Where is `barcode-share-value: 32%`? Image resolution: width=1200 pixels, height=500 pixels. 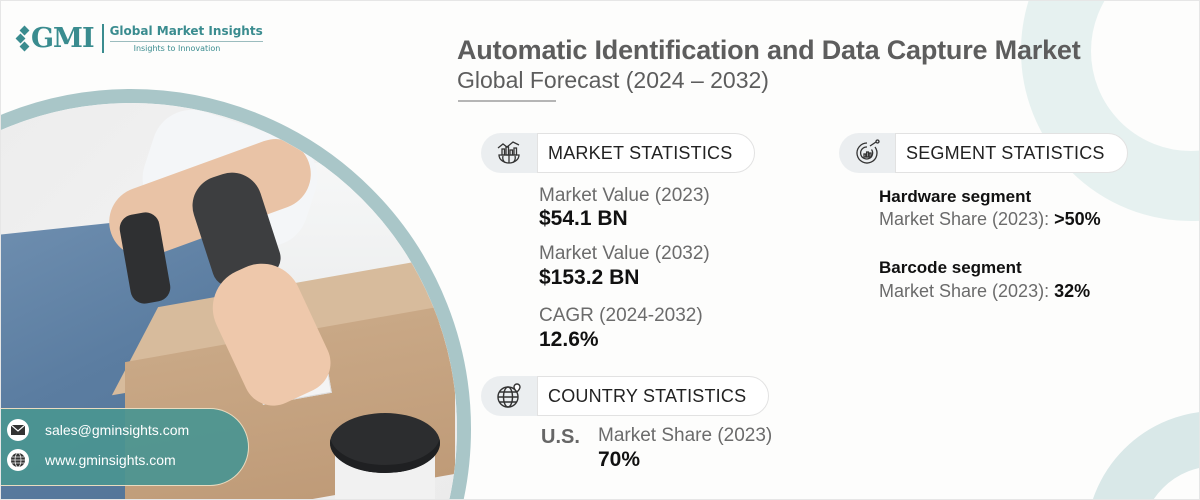
barcode-share-value: 32% is located at coordinates (1072, 291).